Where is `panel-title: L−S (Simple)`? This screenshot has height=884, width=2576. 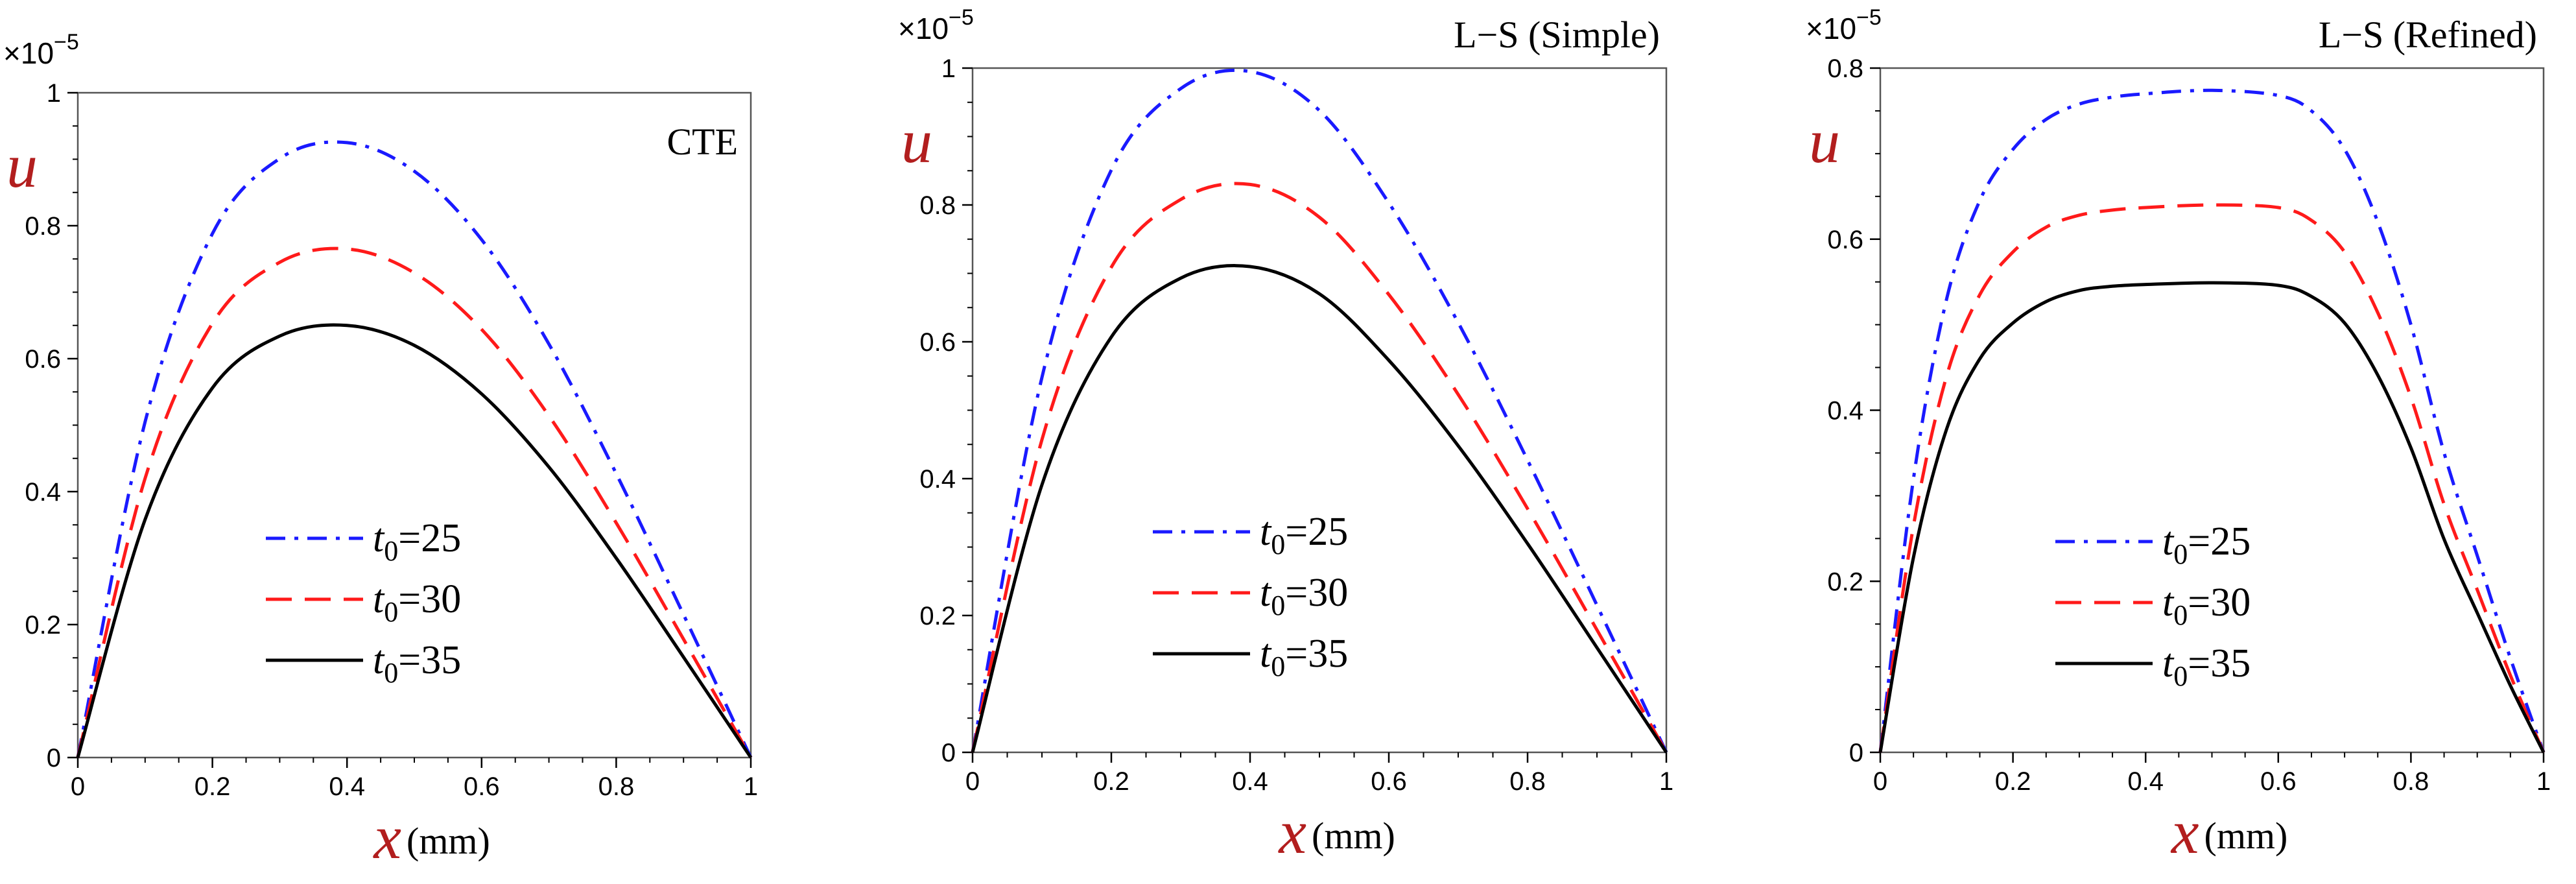 panel-title: L−S (Simple) is located at coordinates (1557, 35).